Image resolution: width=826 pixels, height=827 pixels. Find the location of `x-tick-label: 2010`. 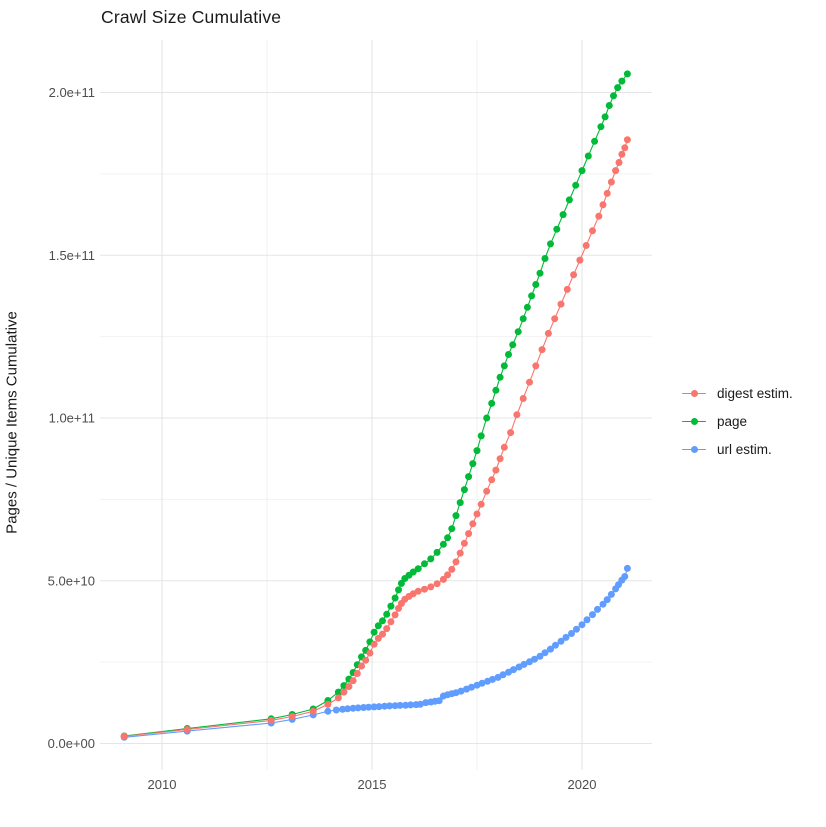

x-tick-label: 2010 is located at coordinates (162, 784).